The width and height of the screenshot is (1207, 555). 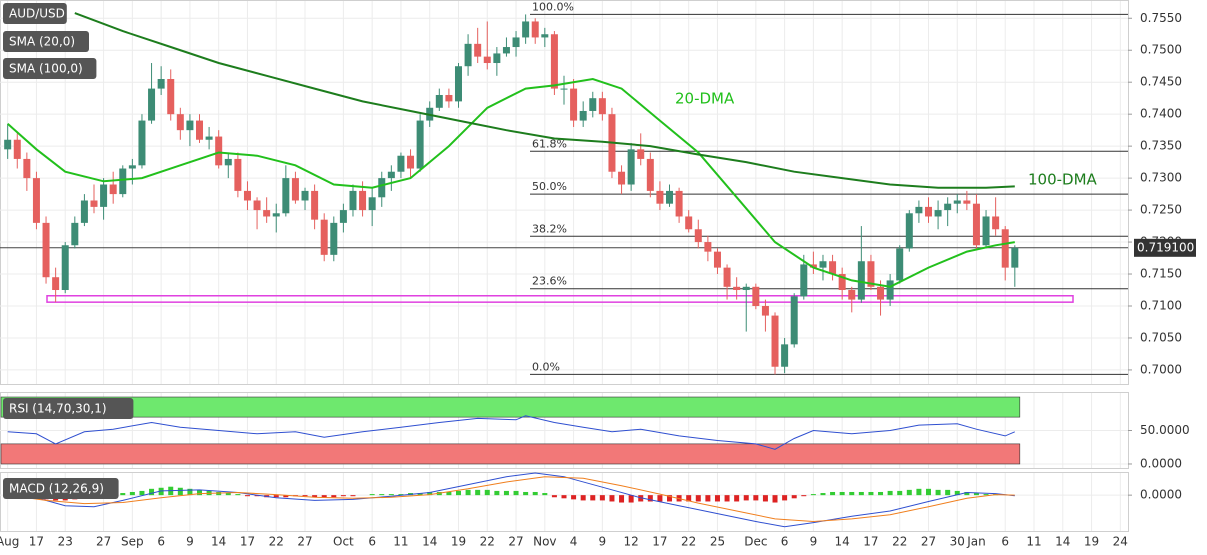 What do you see at coordinates (1161, 337) in the screenshot?
I see `y-tick-label: 0.7050` at bounding box center [1161, 337].